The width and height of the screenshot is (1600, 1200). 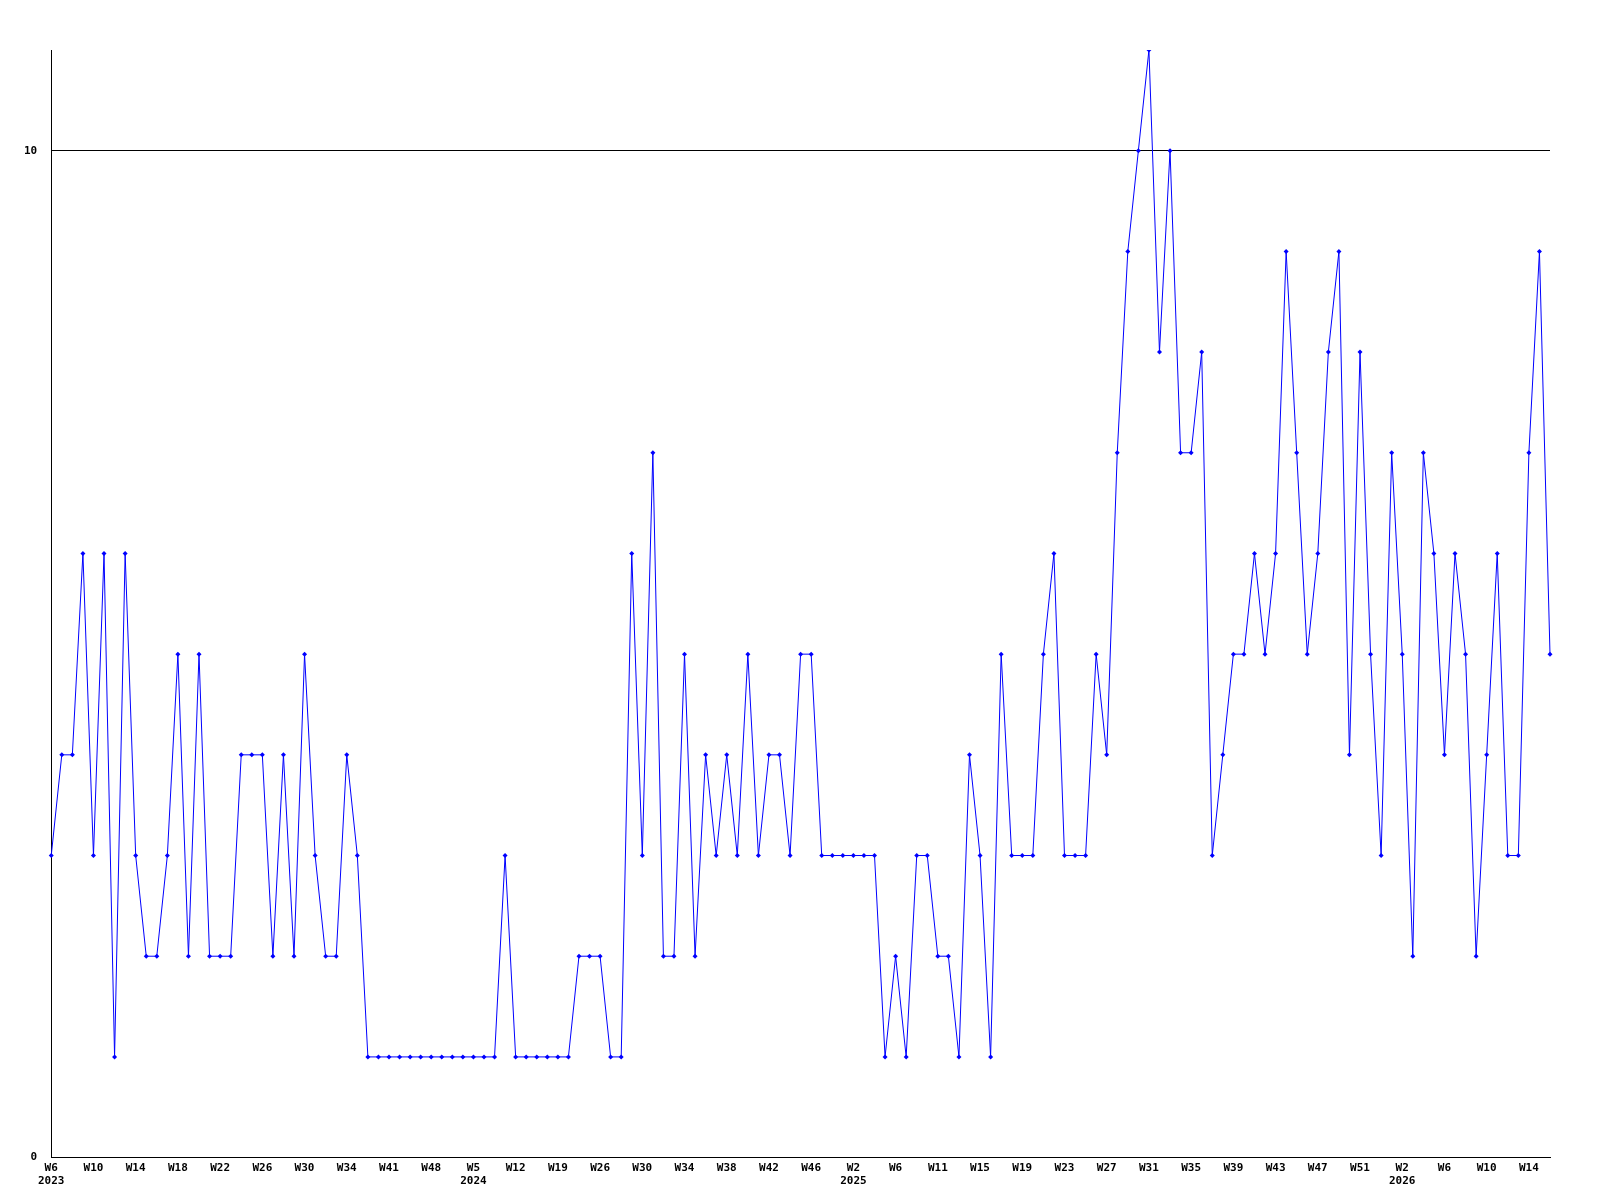 What do you see at coordinates (769, 1168) in the screenshot?
I see `x-tick-label: W42` at bounding box center [769, 1168].